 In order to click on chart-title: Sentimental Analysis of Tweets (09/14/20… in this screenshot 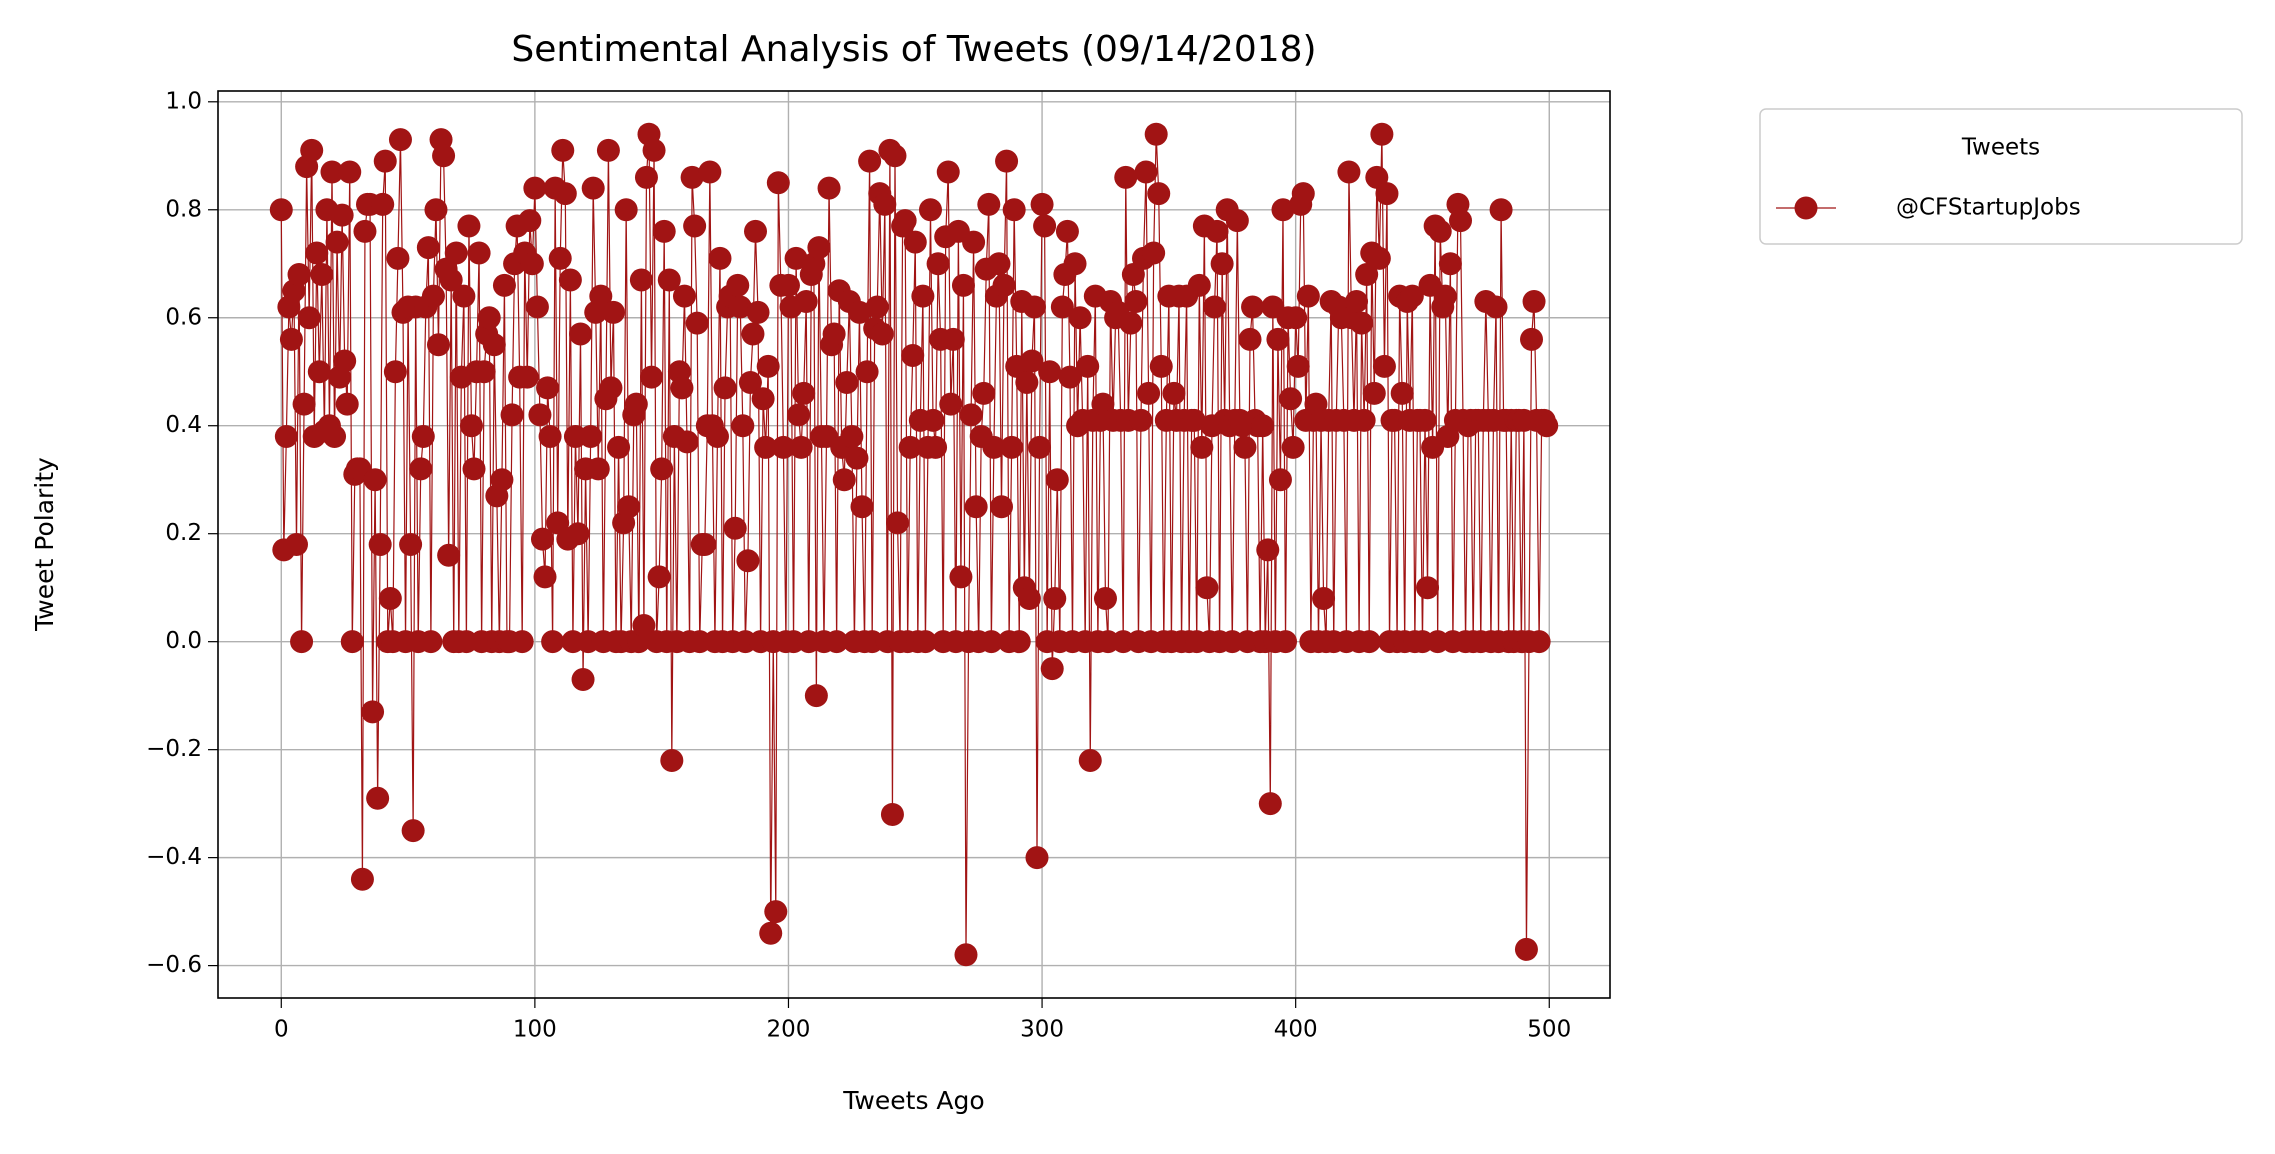, I will do `click(913, 49)`.